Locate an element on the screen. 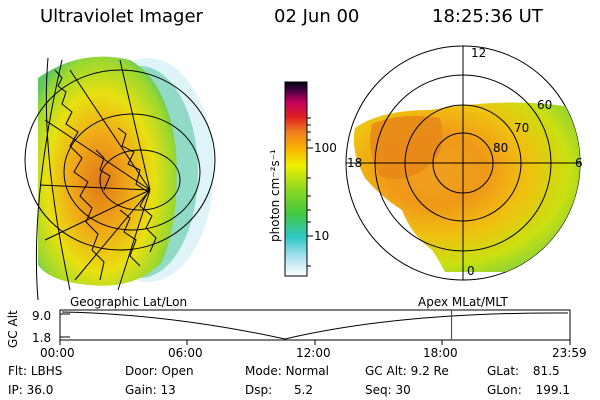 This screenshot has height=400, width=600. status-gc-alt: GC Alt: 9.2 Re is located at coordinates (407, 371).